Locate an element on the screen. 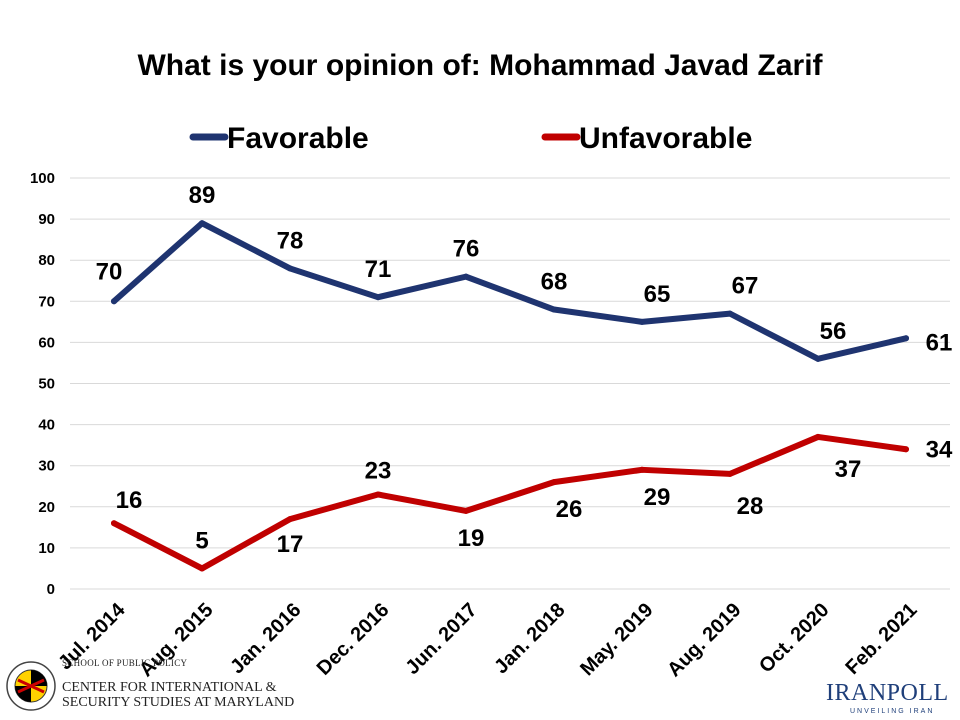 This screenshot has width=960, height=720. data-label-favorable: 78 is located at coordinates (290, 240).